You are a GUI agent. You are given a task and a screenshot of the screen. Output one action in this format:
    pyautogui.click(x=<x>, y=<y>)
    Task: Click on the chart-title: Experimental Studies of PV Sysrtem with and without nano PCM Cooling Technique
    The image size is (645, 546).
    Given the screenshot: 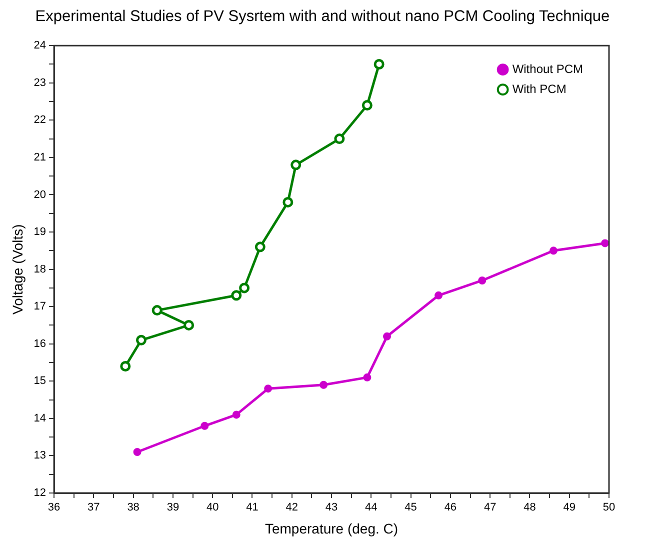 What is the action you would take?
    pyautogui.click(x=322, y=17)
    